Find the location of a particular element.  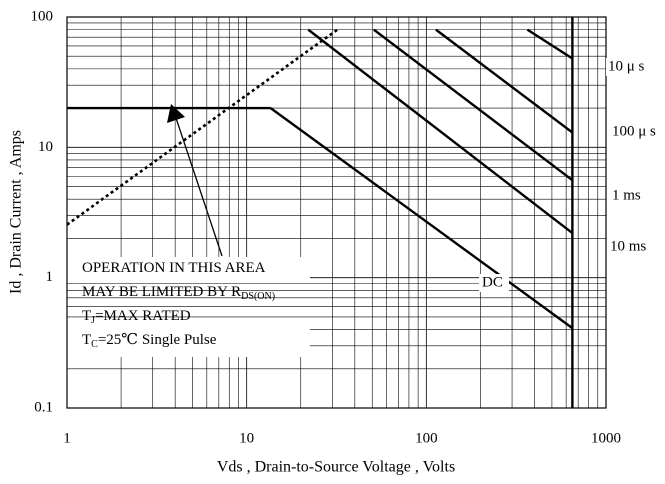

subscript: C is located at coordinates (94, 344).